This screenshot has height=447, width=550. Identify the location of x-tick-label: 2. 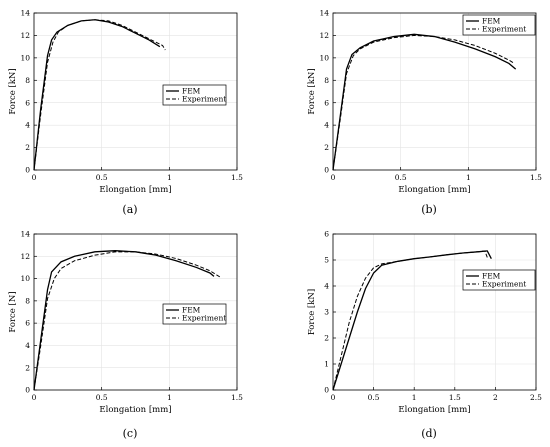
(495, 397).